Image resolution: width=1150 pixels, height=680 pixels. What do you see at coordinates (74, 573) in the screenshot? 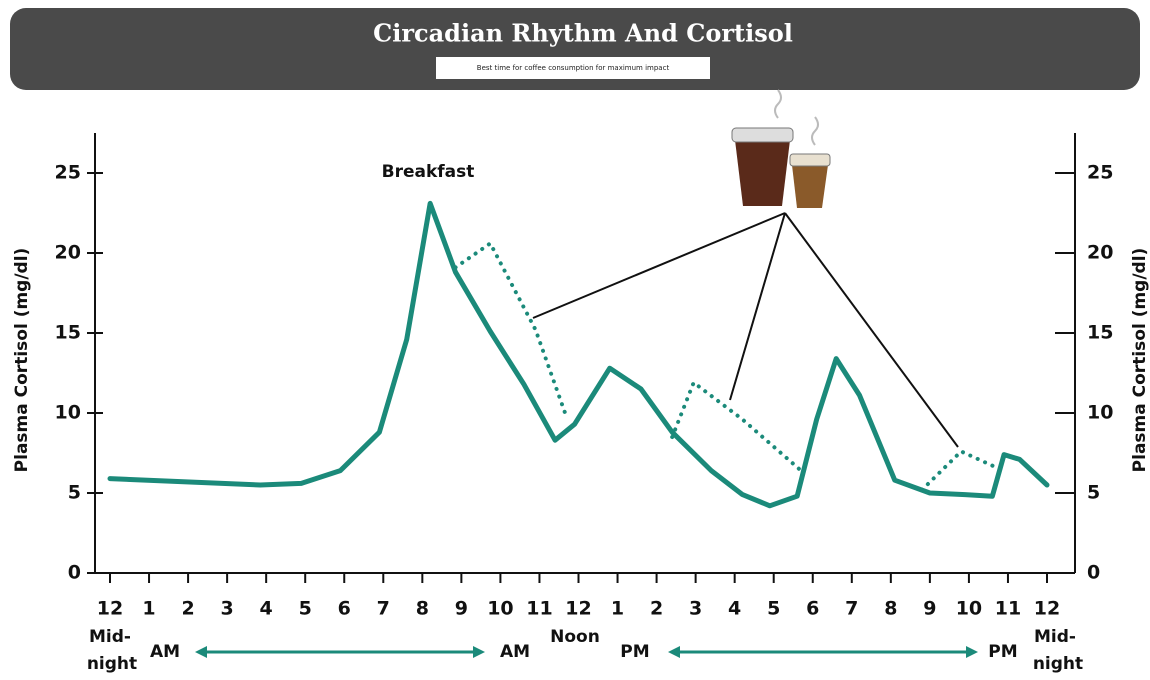
I see `y-tick-label: 0` at bounding box center [74, 573].